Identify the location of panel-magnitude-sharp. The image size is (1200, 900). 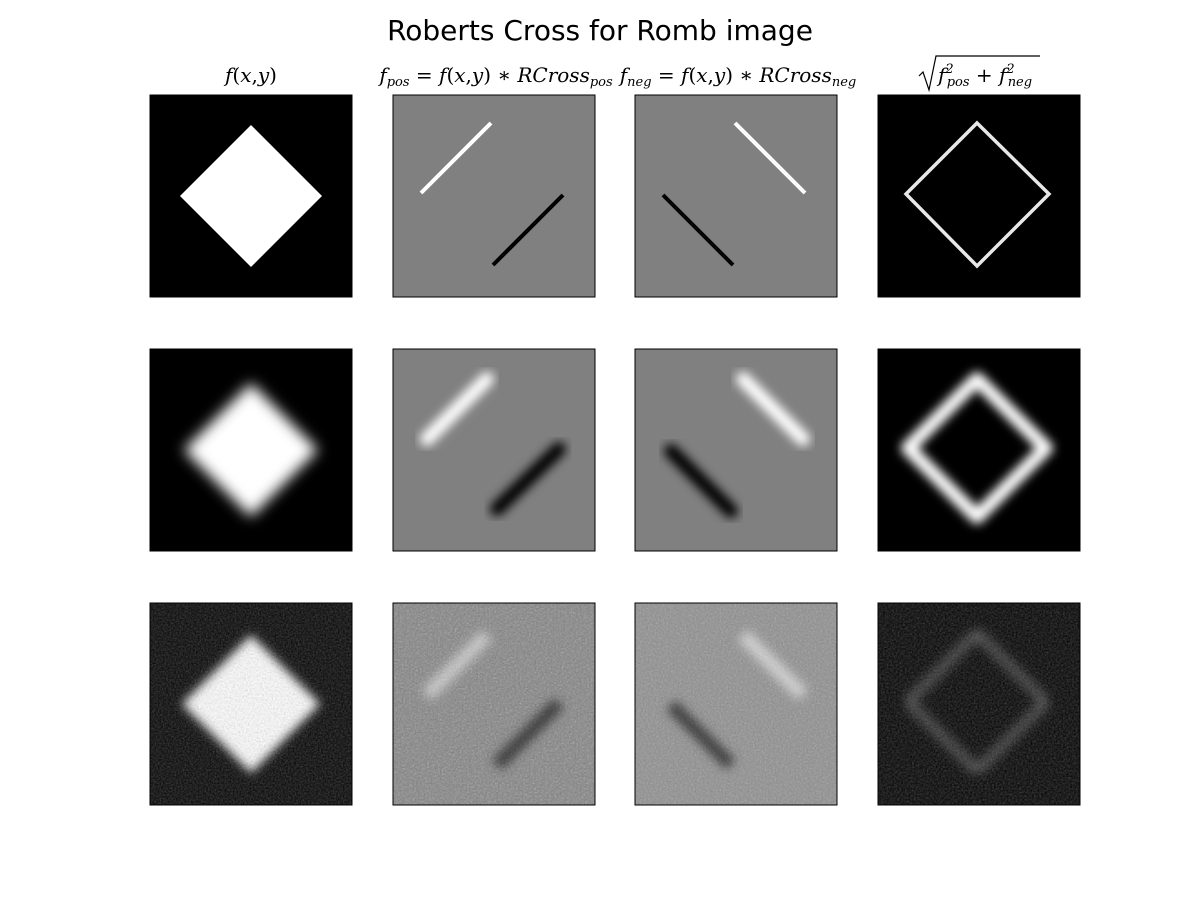
(979, 196).